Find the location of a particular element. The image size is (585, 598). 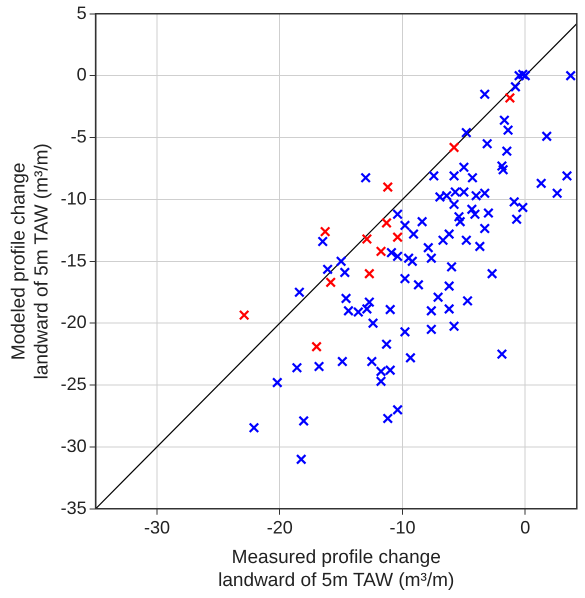

y-tick-label: -25 is located at coordinates (73, 384).